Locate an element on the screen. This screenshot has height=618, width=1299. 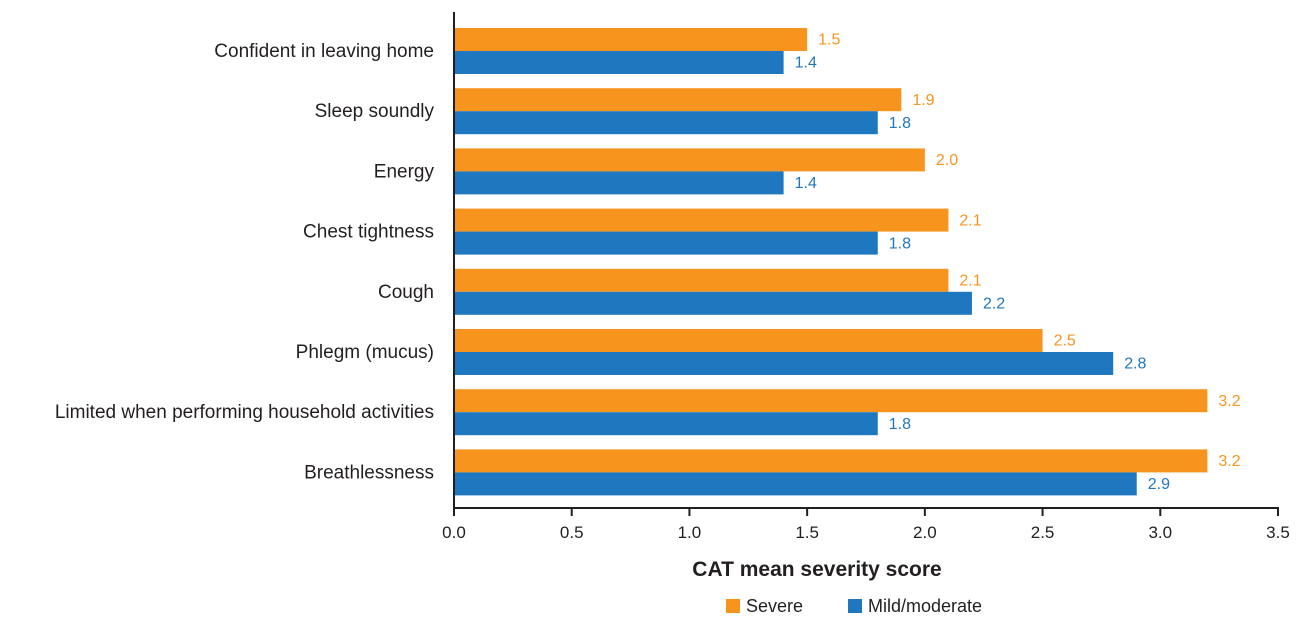
category-label: Sleep soundly is located at coordinates (375, 111).